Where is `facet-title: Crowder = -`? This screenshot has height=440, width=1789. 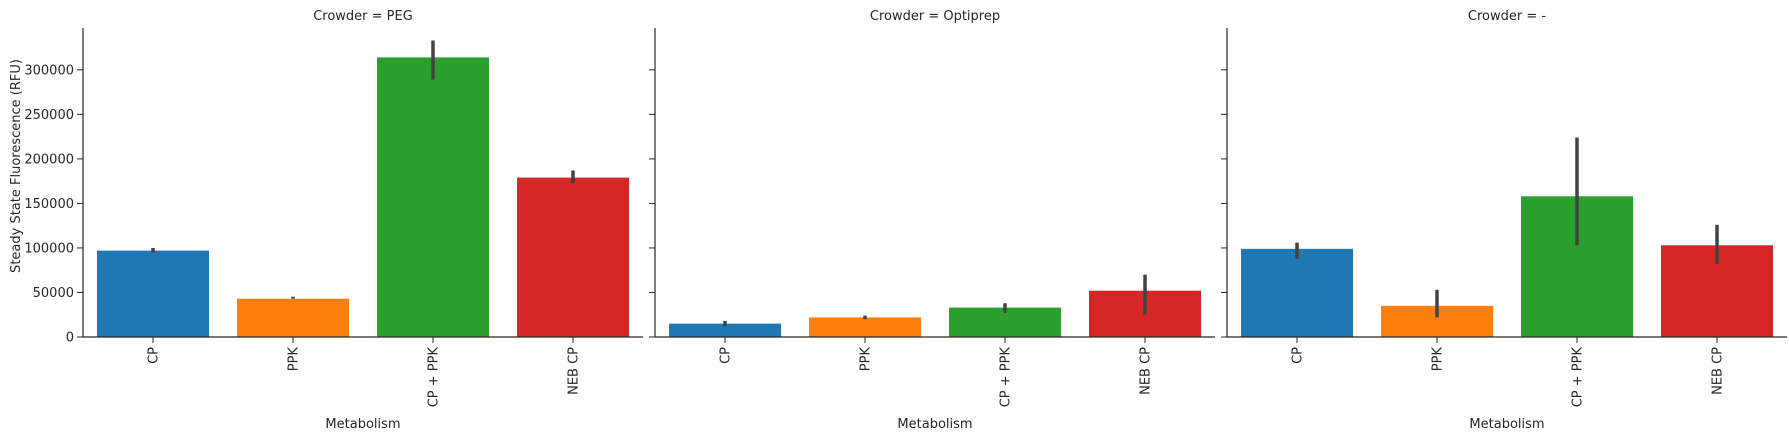 facet-title: Crowder = - is located at coordinates (1507, 16).